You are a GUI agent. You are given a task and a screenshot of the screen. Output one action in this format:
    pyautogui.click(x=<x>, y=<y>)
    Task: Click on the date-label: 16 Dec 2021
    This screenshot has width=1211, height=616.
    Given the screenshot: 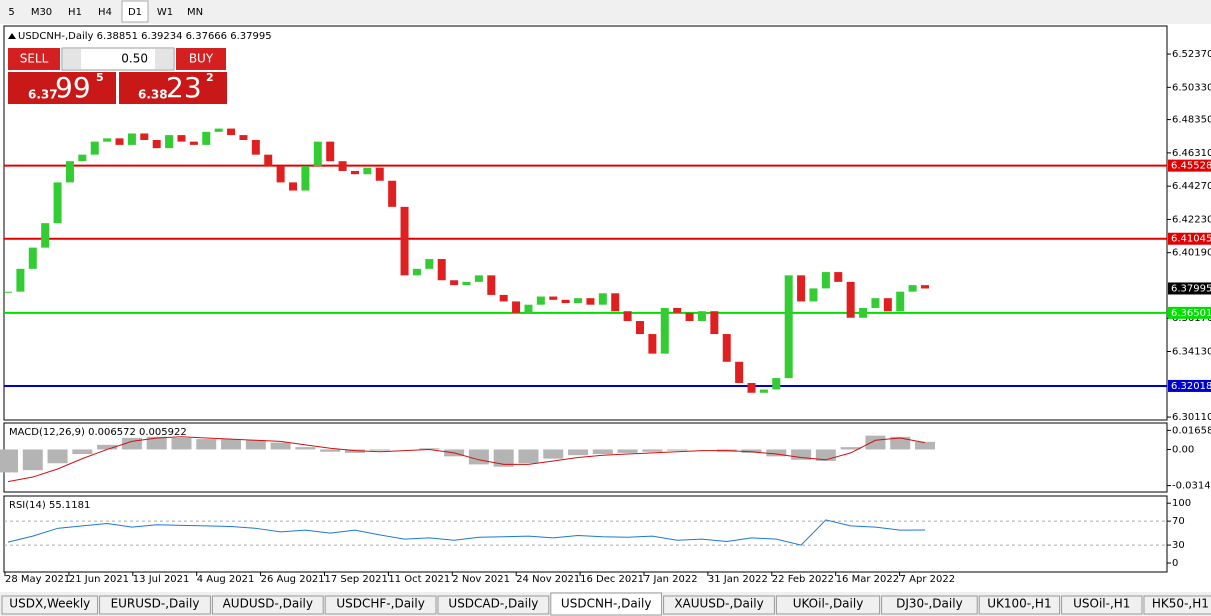 What is the action you would take?
    pyautogui.click(x=612, y=579)
    